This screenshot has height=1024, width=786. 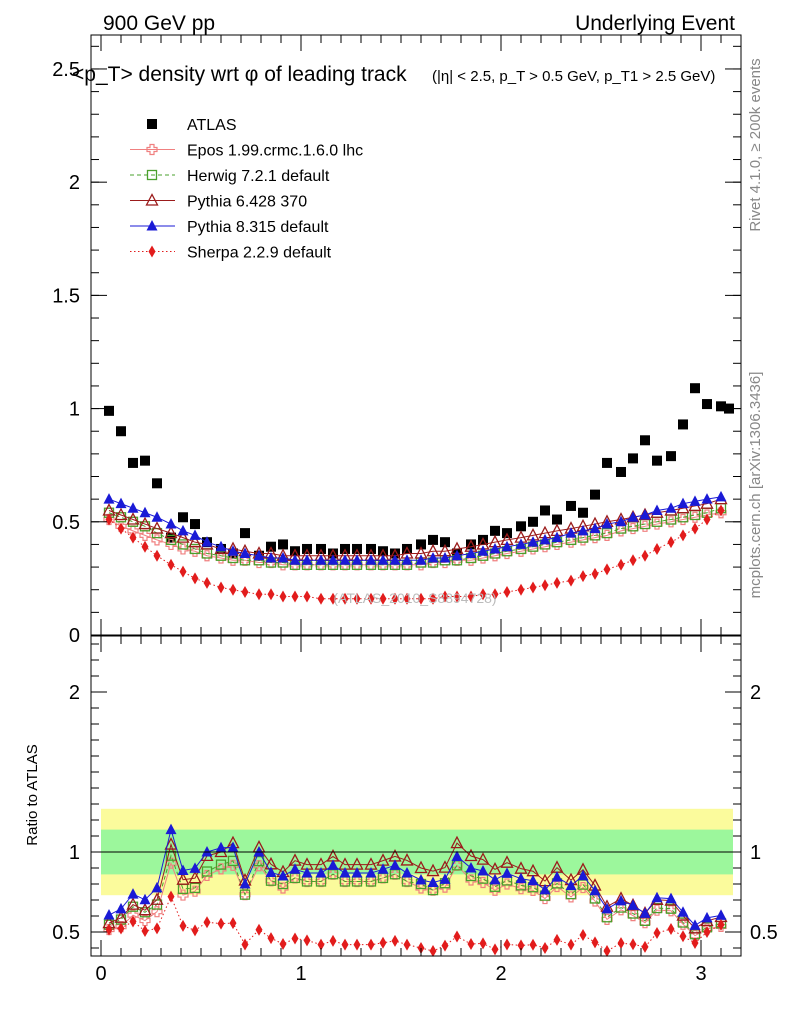 What do you see at coordinates (755, 693) in the screenshot?
I see `ratio-ytick-label-right: 2` at bounding box center [755, 693].